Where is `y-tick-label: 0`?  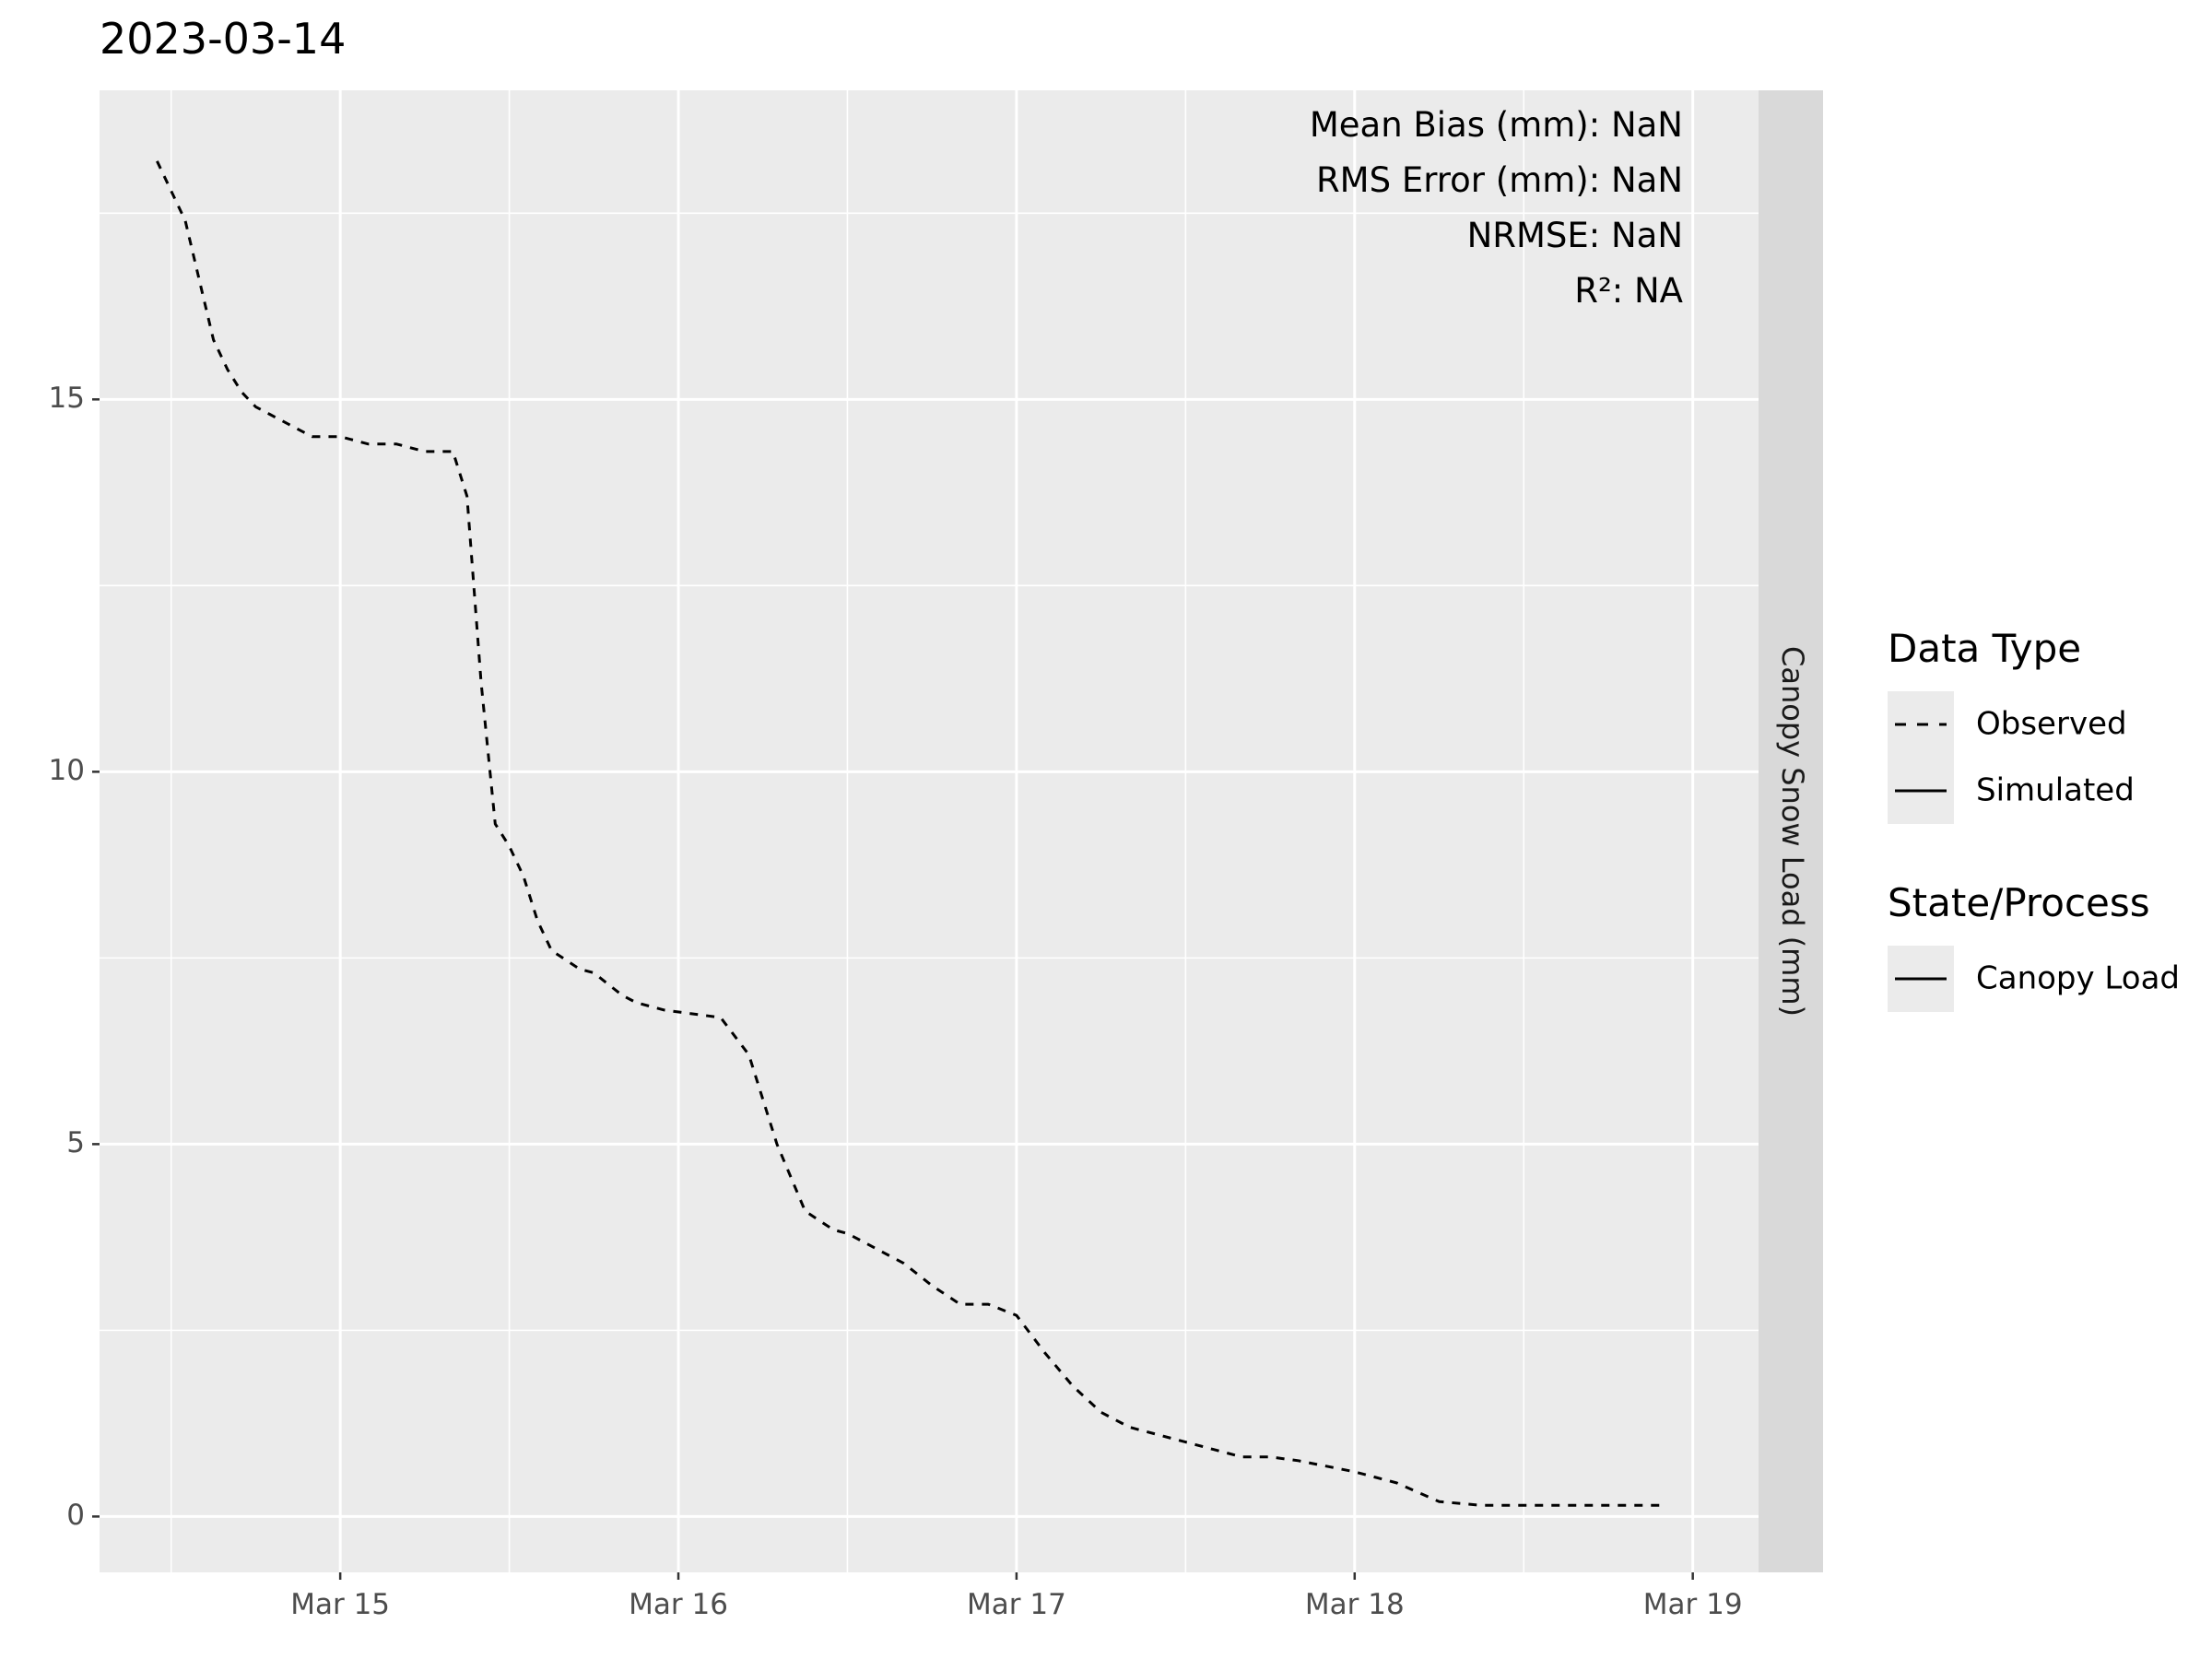 y-tick-label: 0 is located at coordinates (75, 1515).